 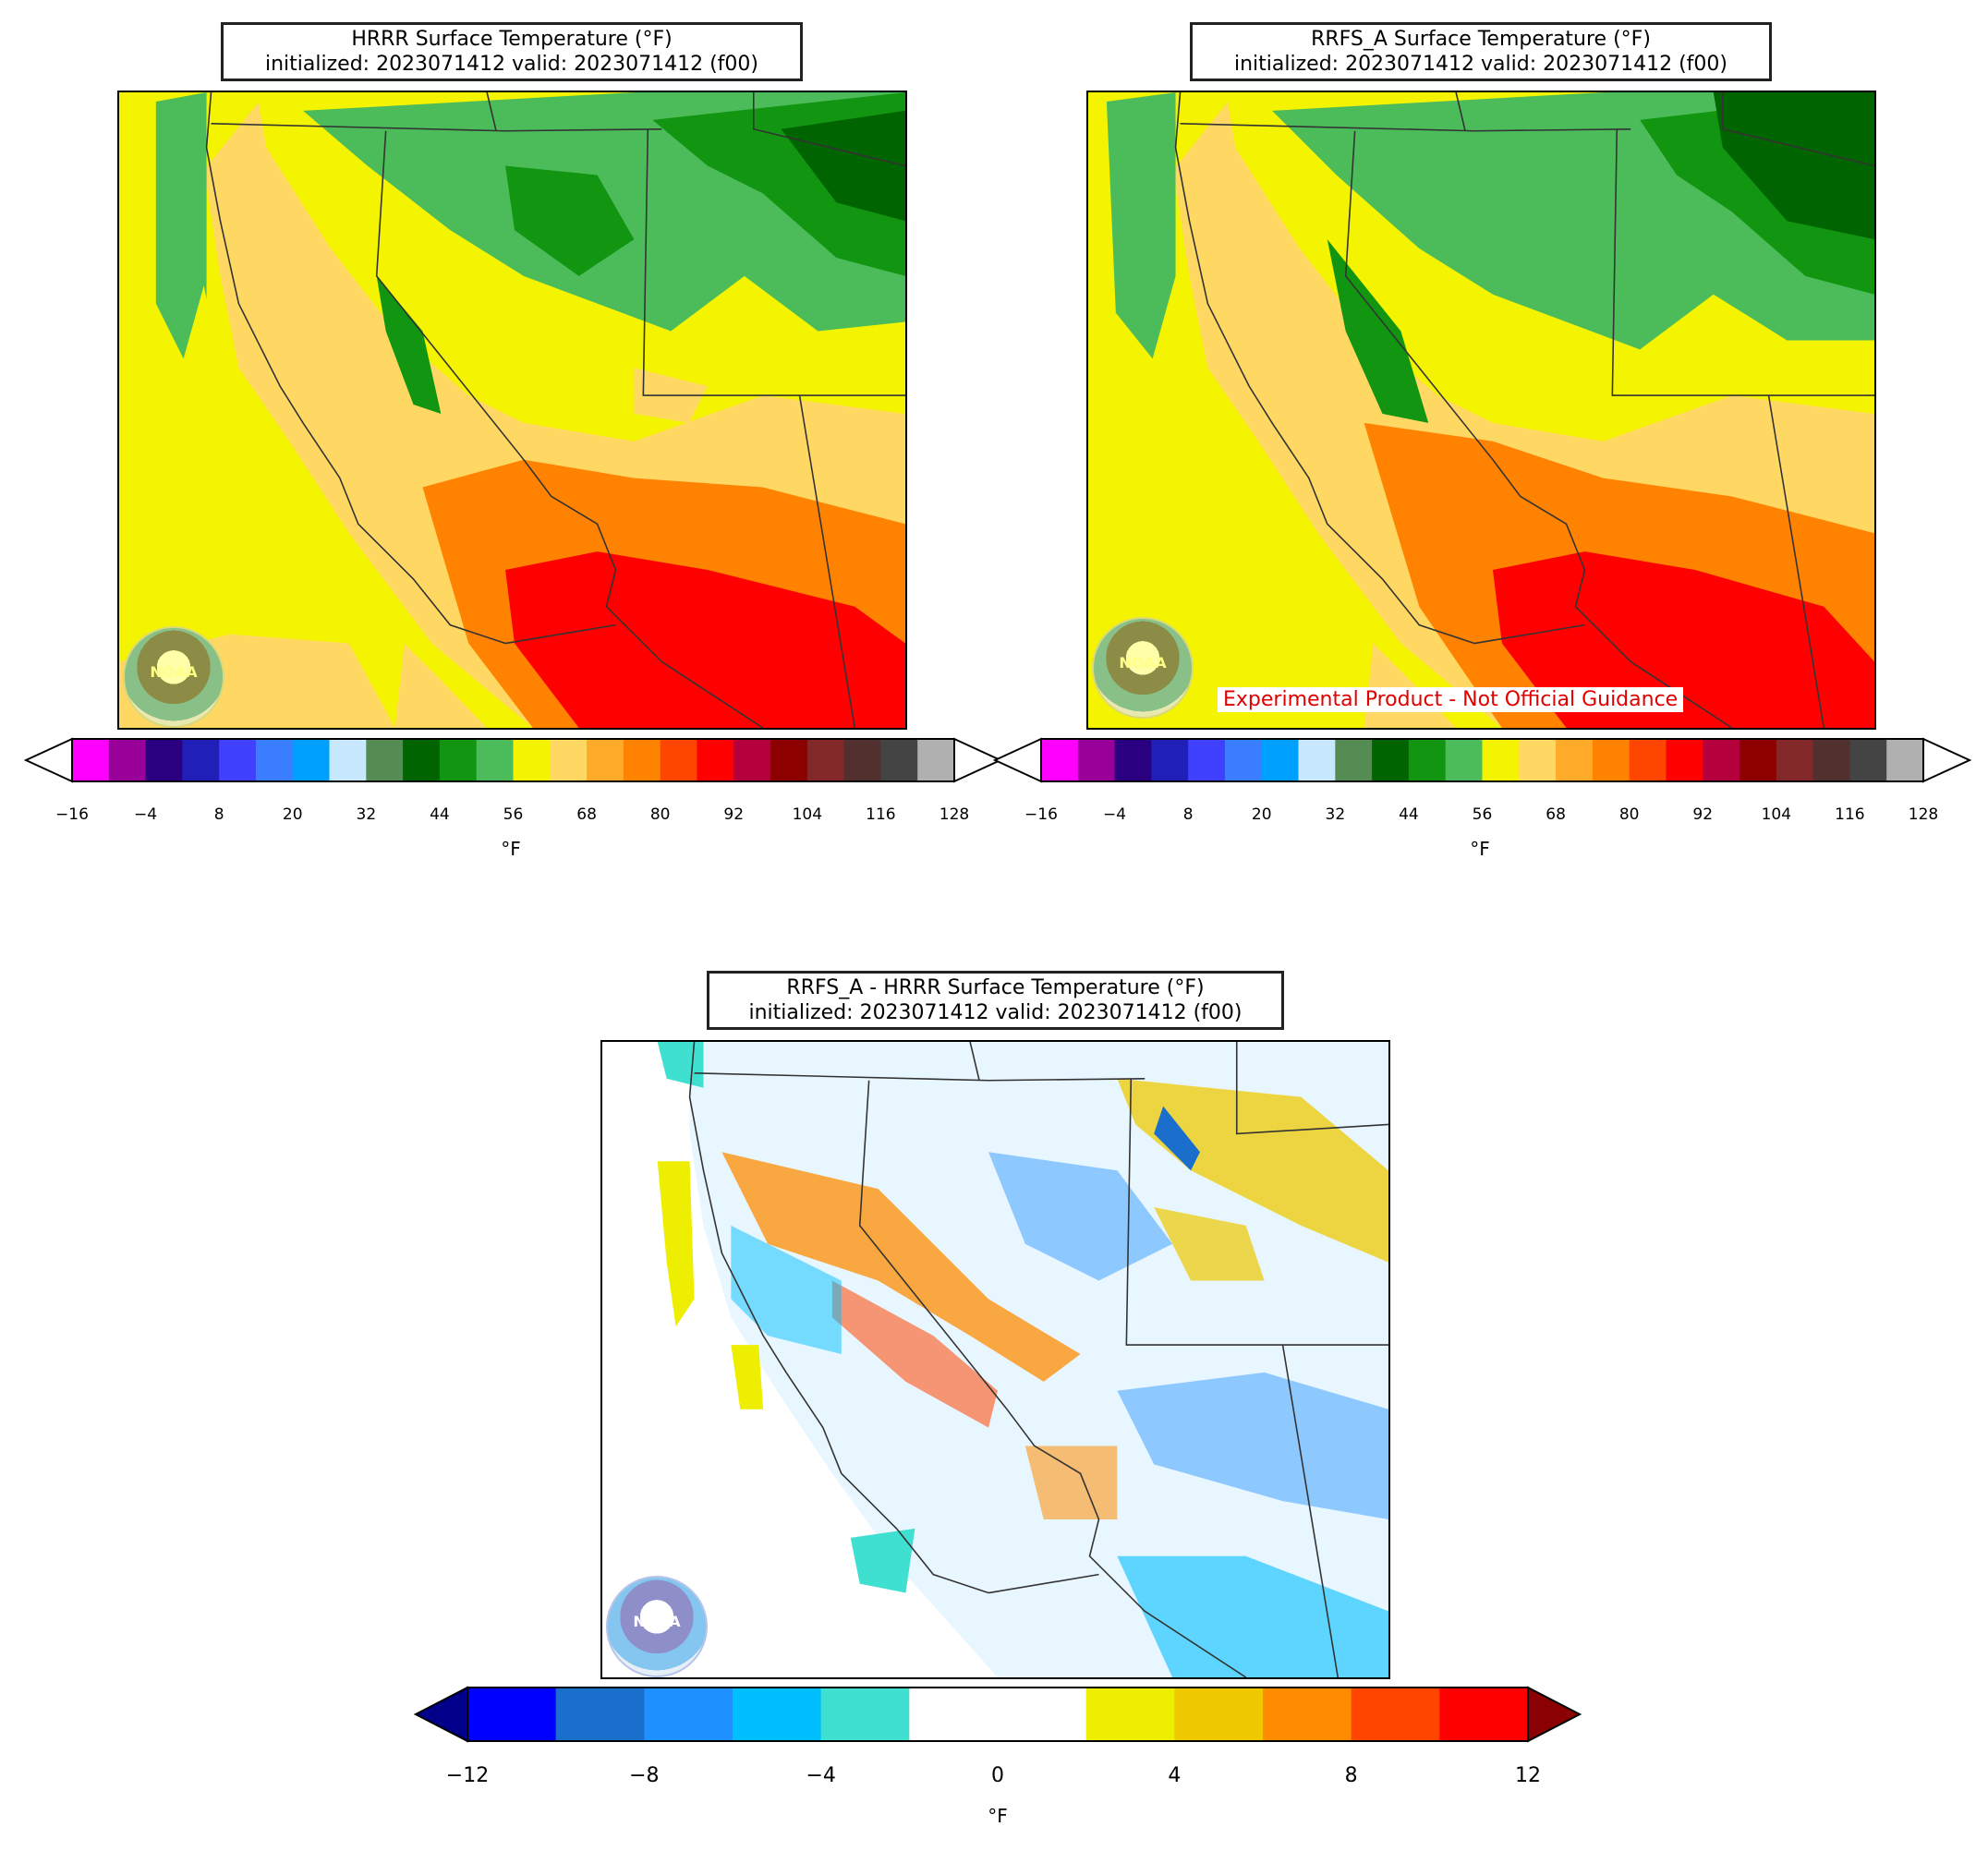 What do you see at coordinates (1947, 760) in the screenshot?
I see `rrfs-colorbar-extend-high` at bounding box center [1947, 760].